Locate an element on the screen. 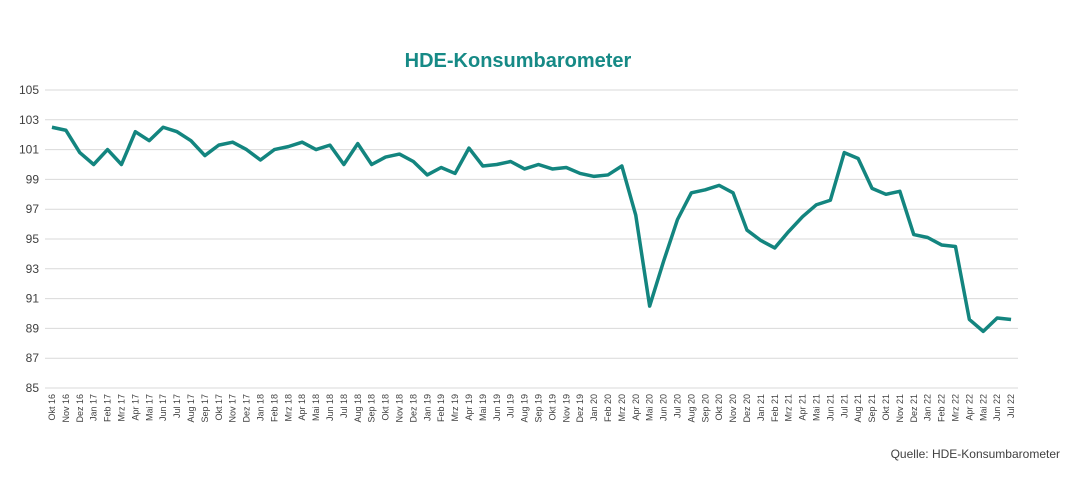 The width and height of the screenshot is (1076, 499). x-tick-label: Jan 19 is located at coordinates (427, 407).